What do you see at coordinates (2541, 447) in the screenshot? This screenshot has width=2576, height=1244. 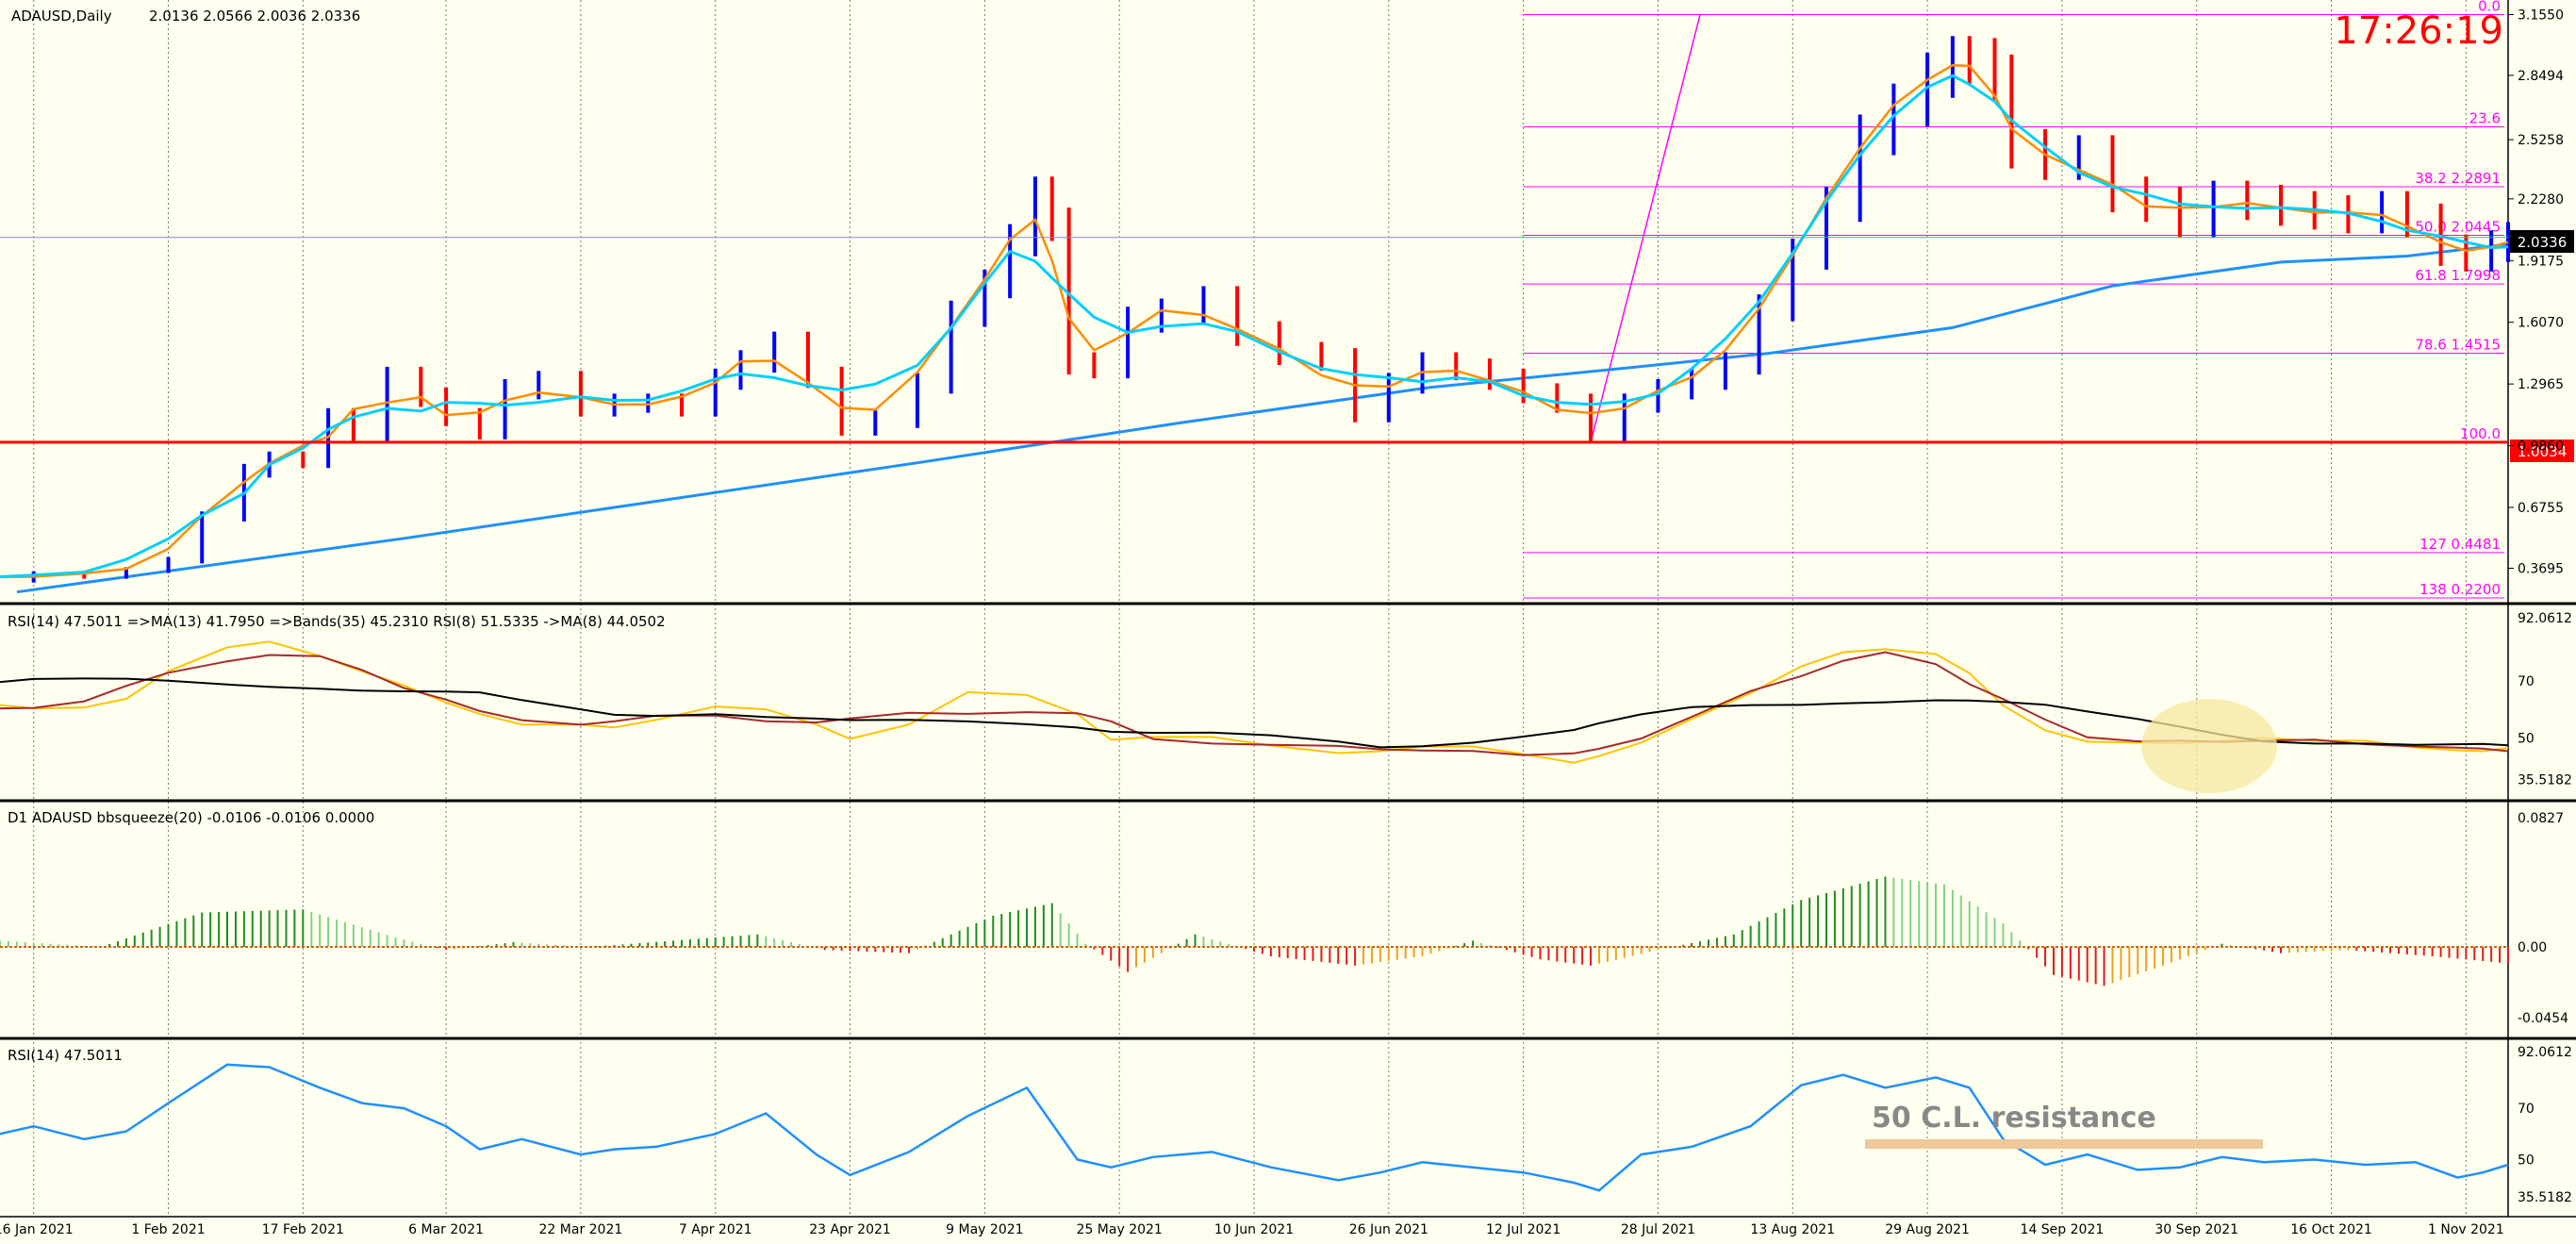 I see `price-tick-label: 0.9860` at bounding box center [2541, 447].